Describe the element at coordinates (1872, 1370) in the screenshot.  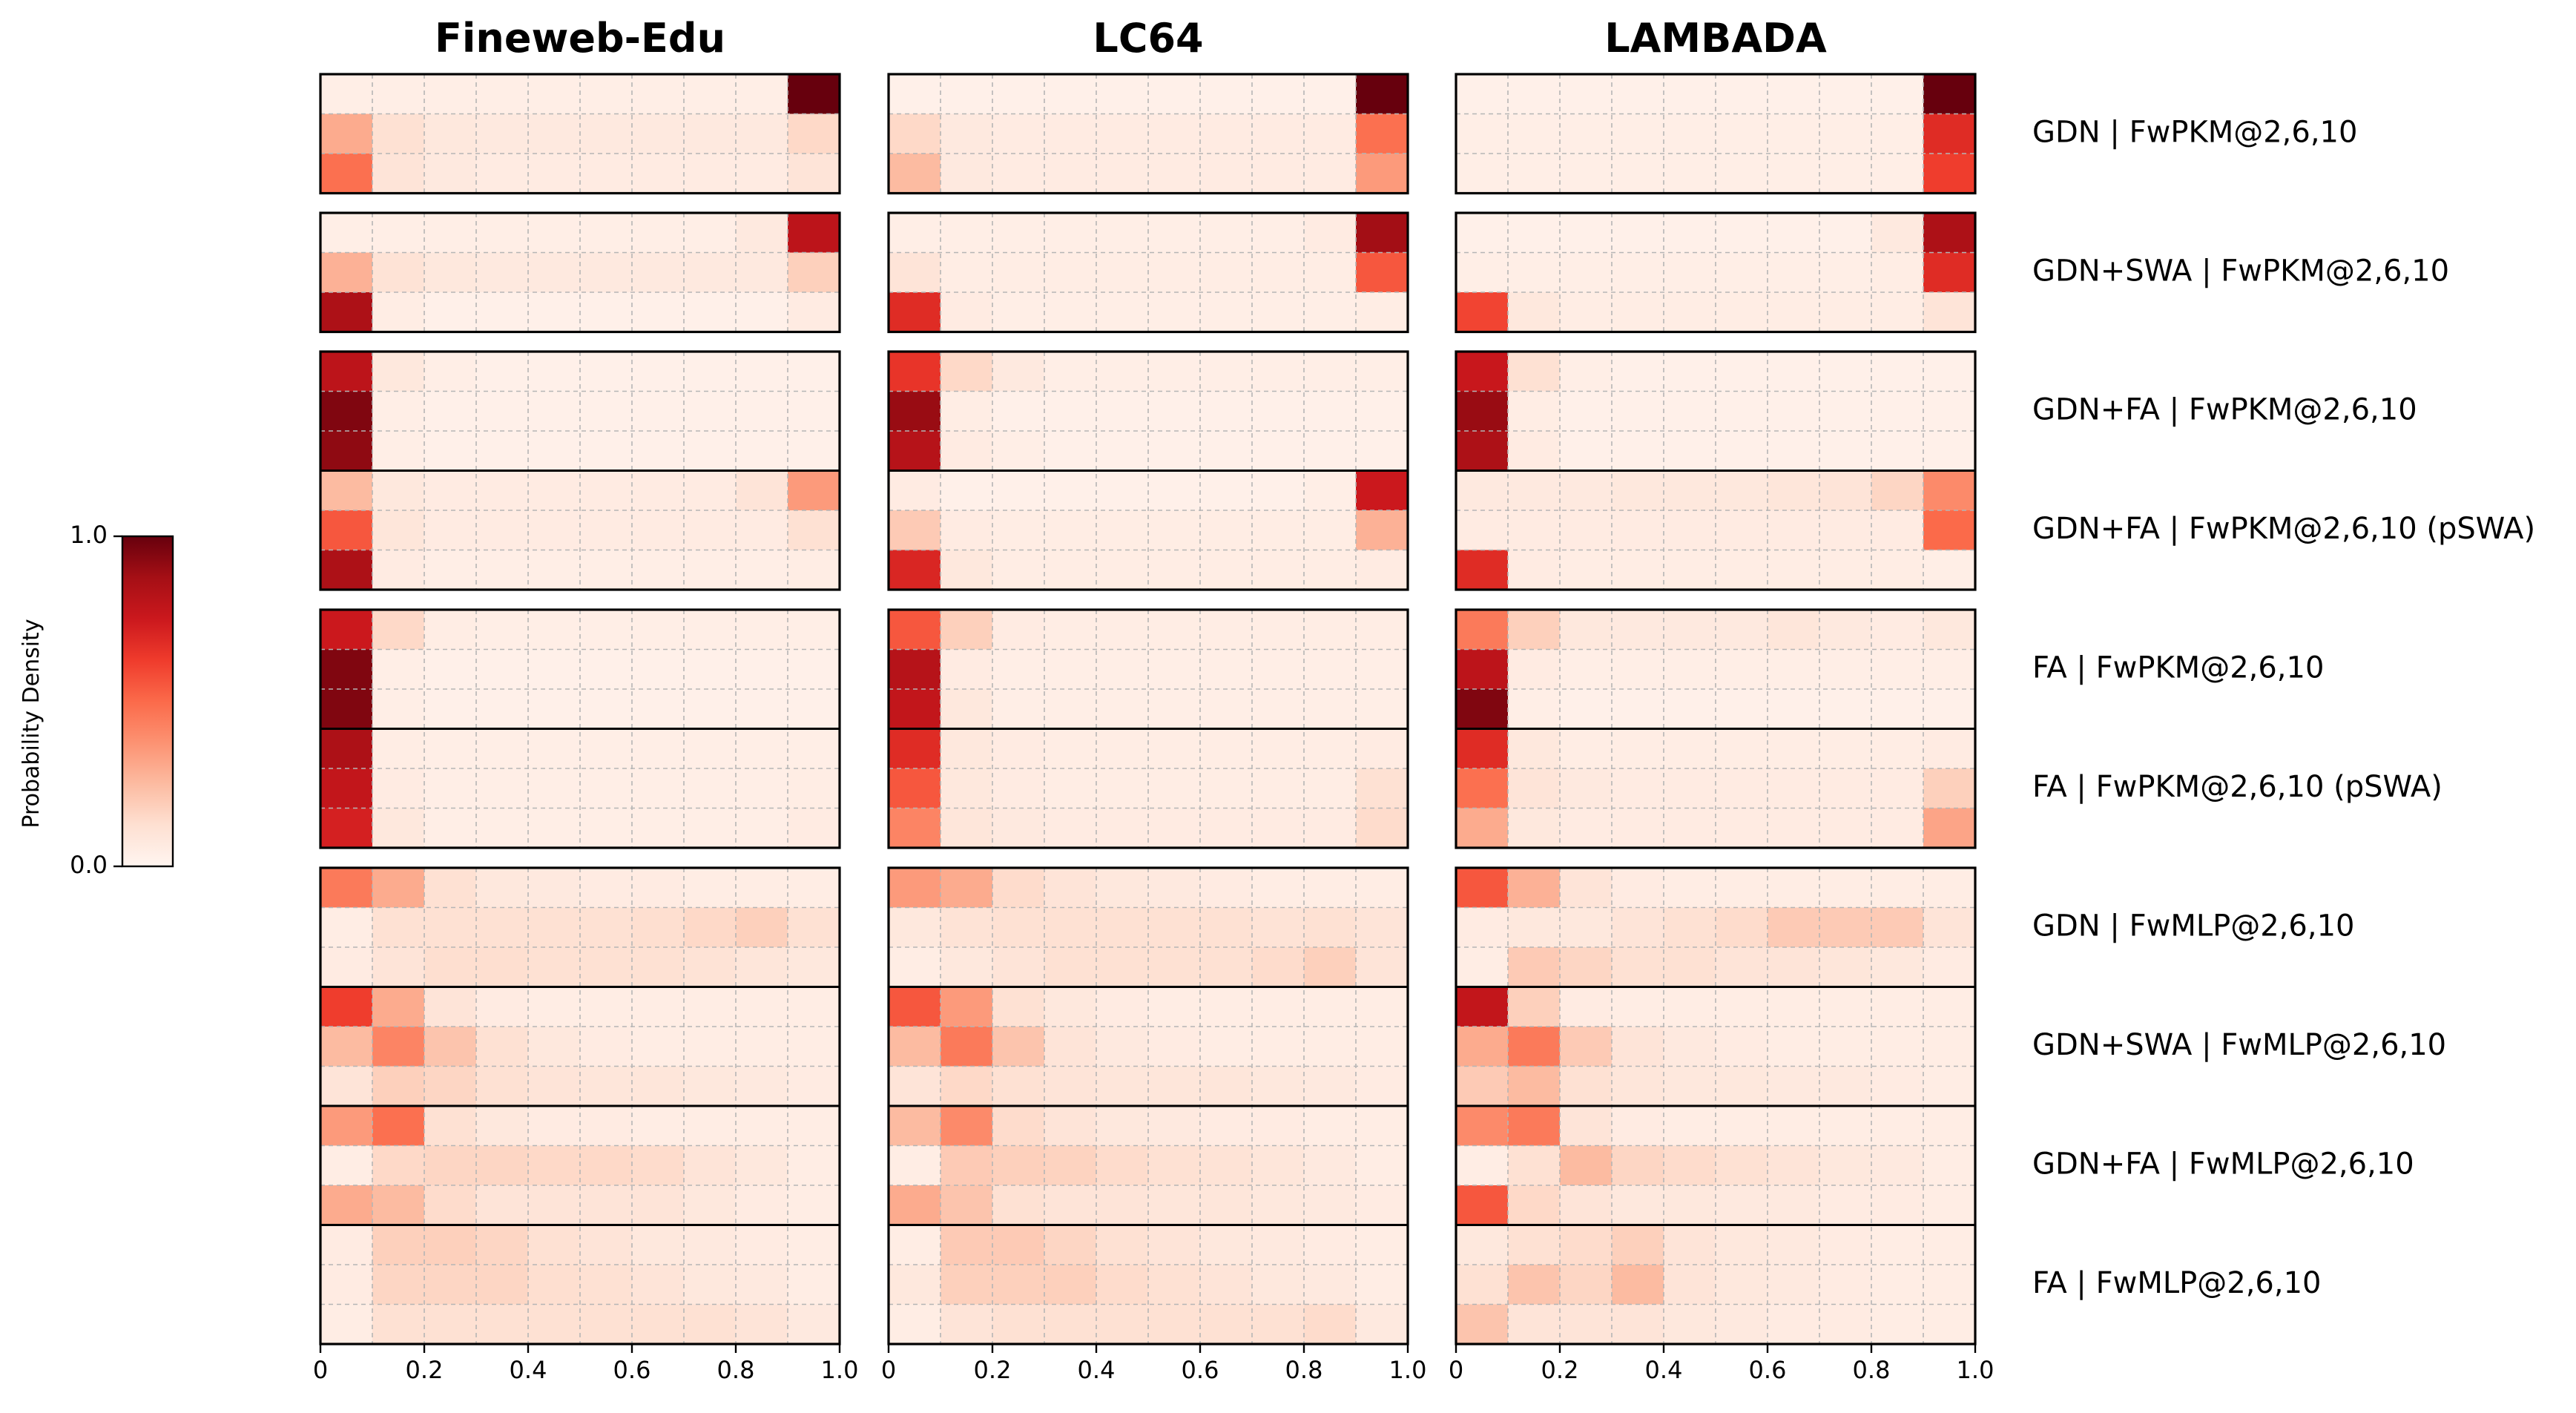
I see `x-tick-label: 0.8` at that location.